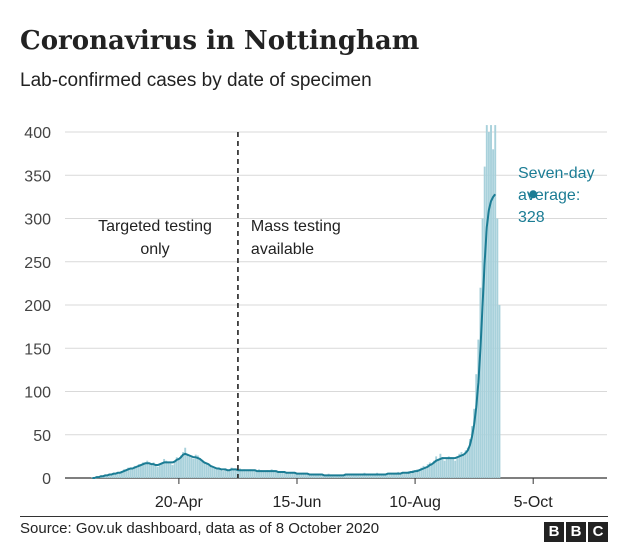  What do you see at coordinates (37, 220) in the screenshot?
I see `y-tick-label: 300` at bounding box center [37, 220].